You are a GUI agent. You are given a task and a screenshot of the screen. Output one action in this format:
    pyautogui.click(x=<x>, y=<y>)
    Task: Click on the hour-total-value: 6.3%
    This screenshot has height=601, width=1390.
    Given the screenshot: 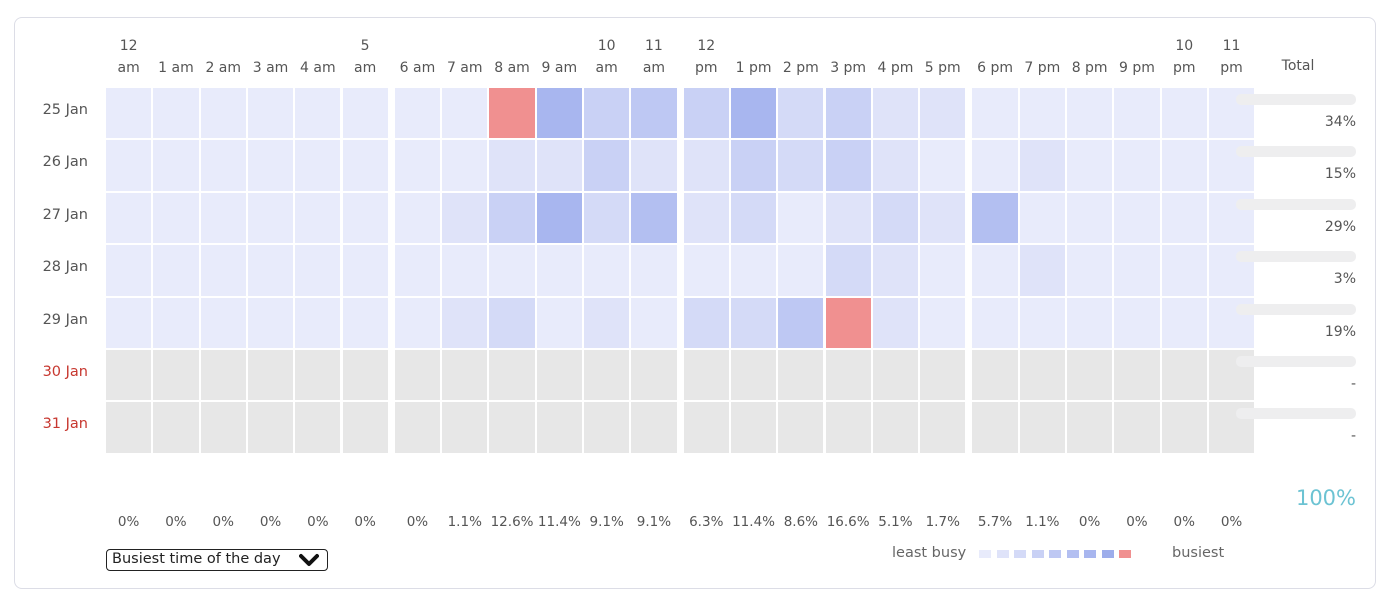 What is the action you would take?
    pyautogui.click(x=706, y=522)
    